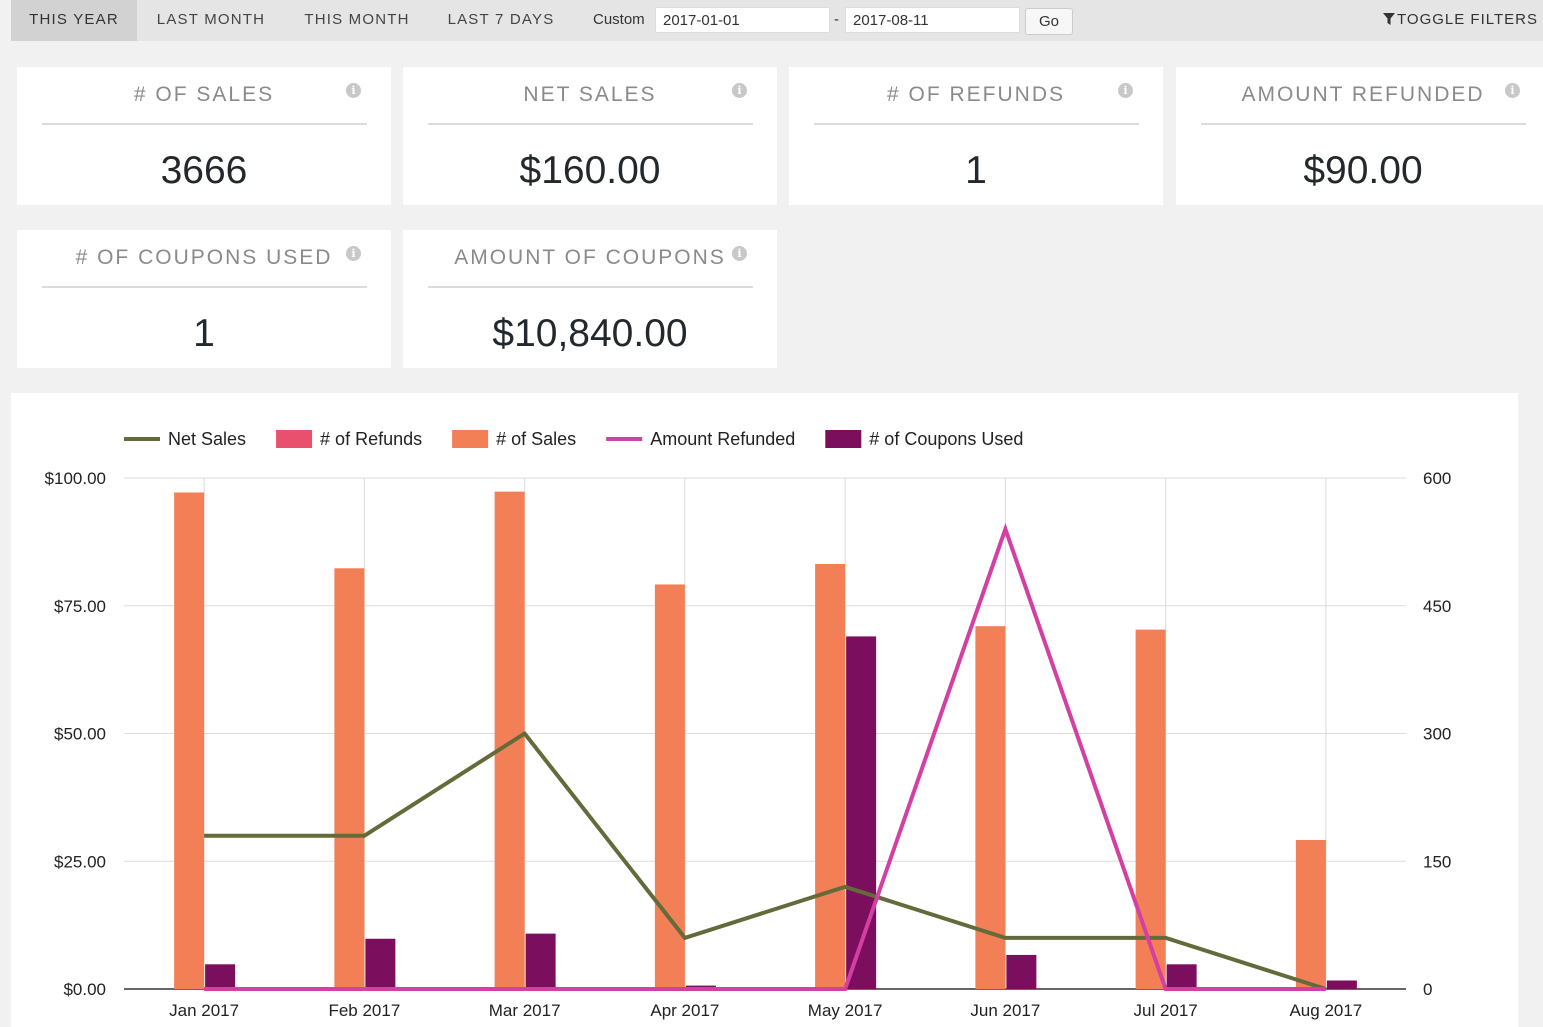  I want to click on legend-label: Amount Refunded, so click(722, 439).